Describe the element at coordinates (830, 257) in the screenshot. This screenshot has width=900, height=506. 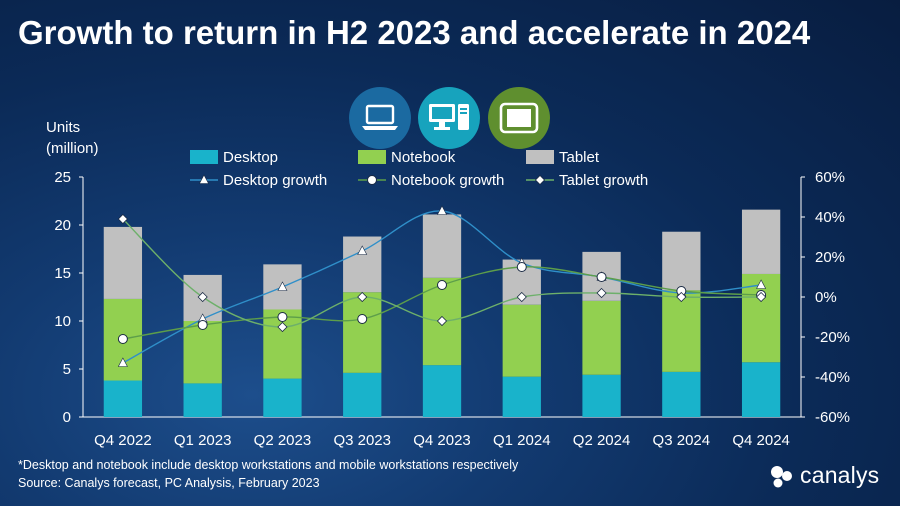
I see `y2-tick-label: 20%` at that location.